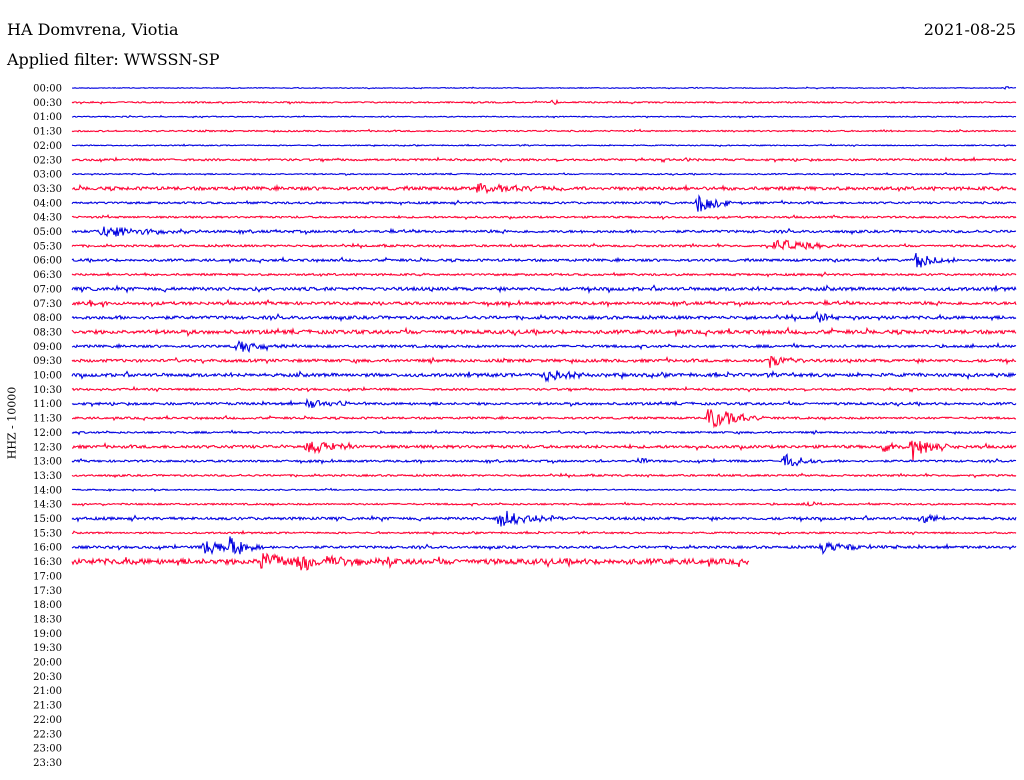 The width and height of the screenshot is (1024, 780). What do you see at coordinates (47, 763) in the screenshot?
I see `time-label: 23:30` at bounding box center [47, 763].